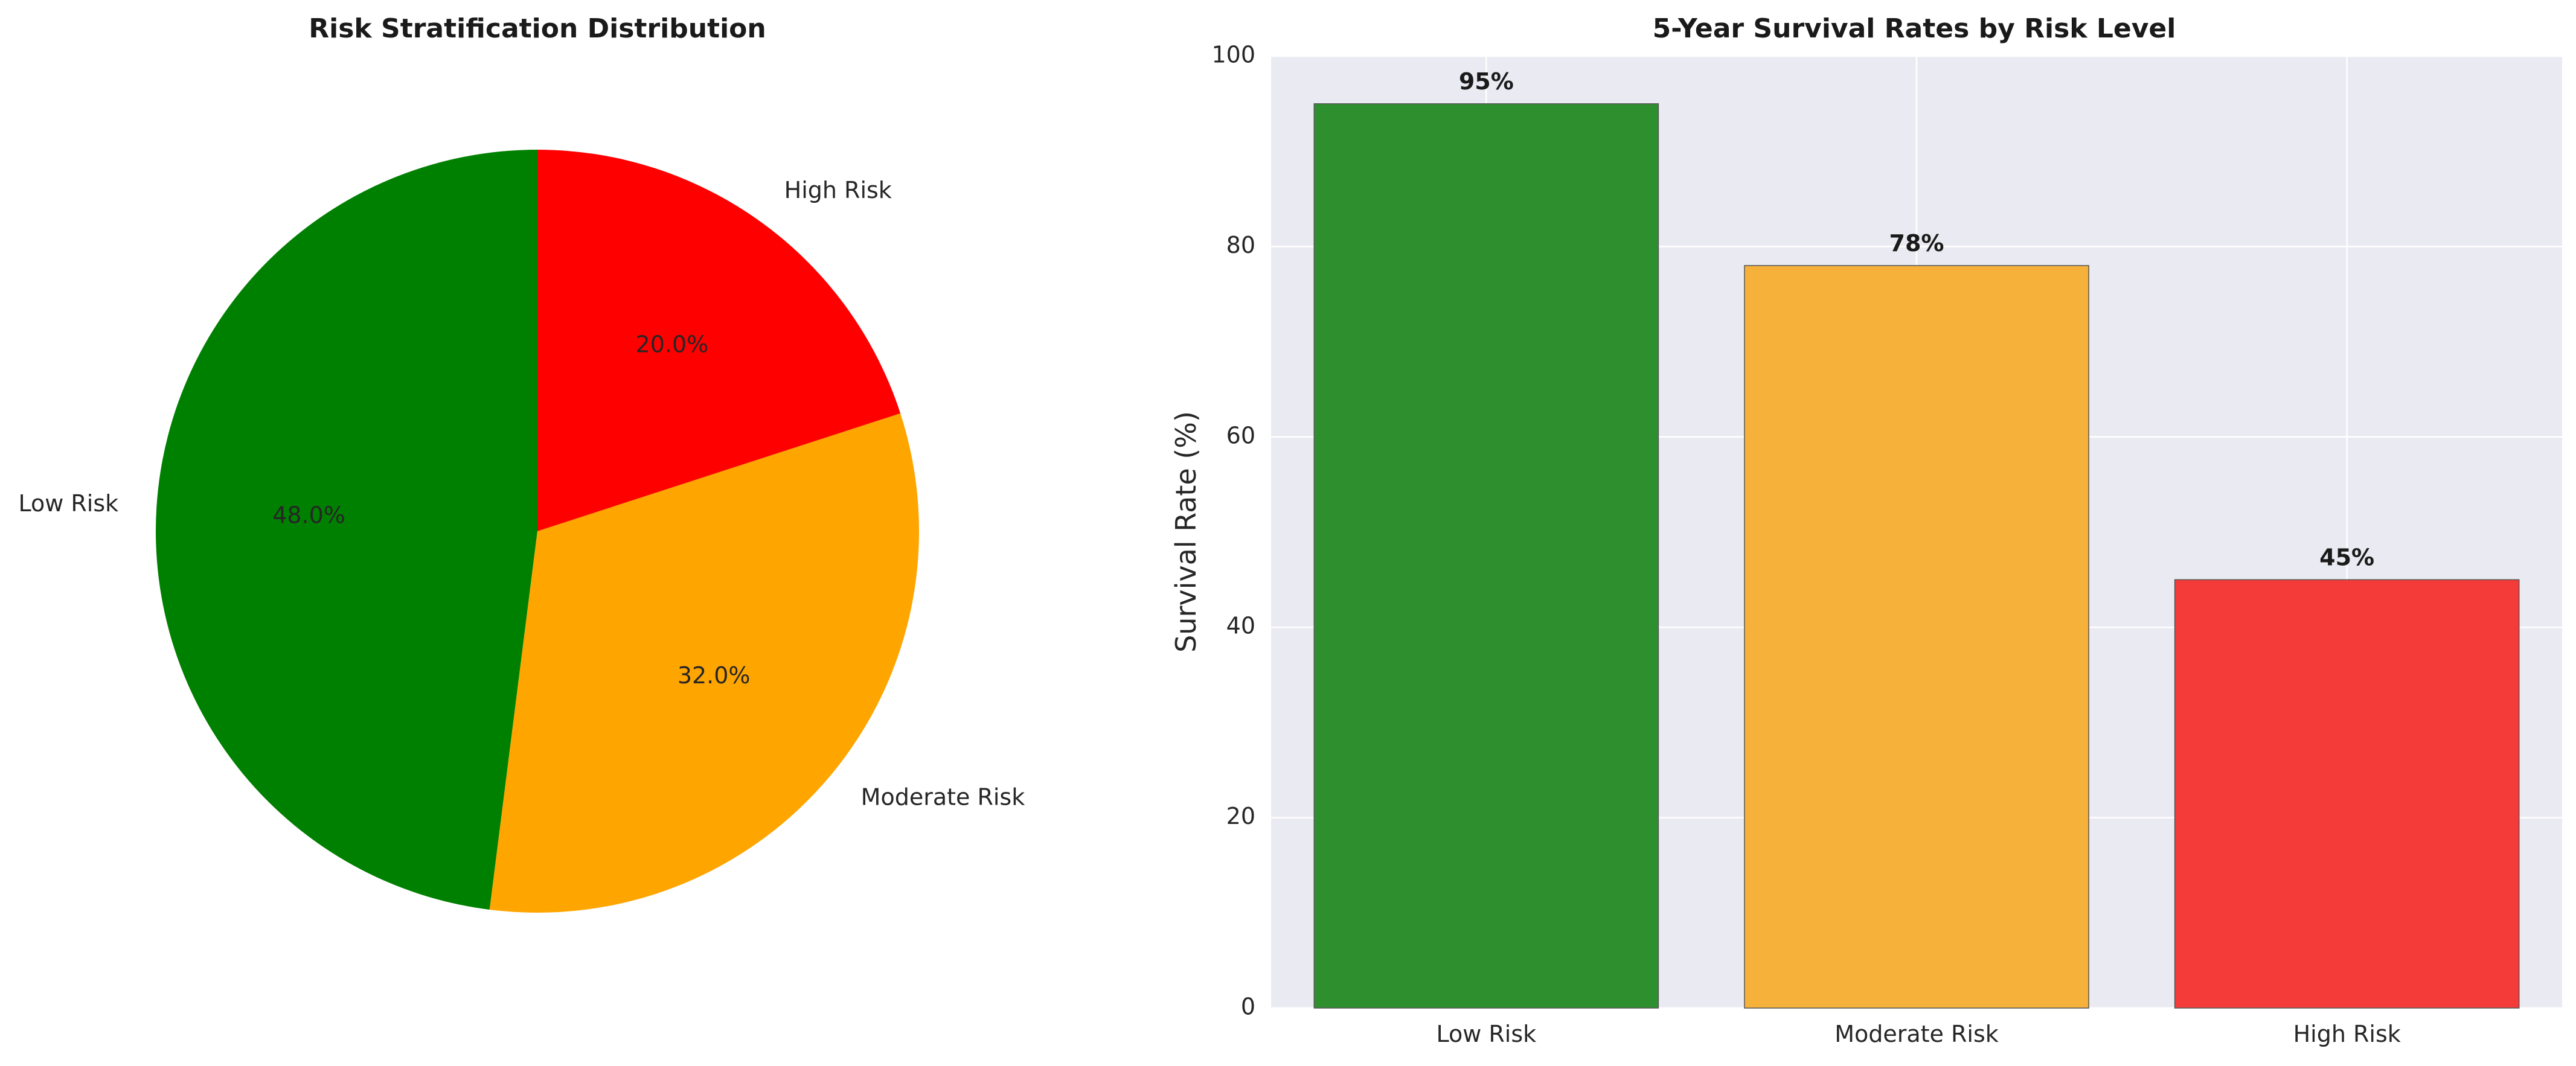 The height and width of the screenshot is (1066, 2576). What do you see at coordinates (1248, 1007) in the screenshot?
I see `y-tick-label: 0` at bounding box center [1248, 1007].